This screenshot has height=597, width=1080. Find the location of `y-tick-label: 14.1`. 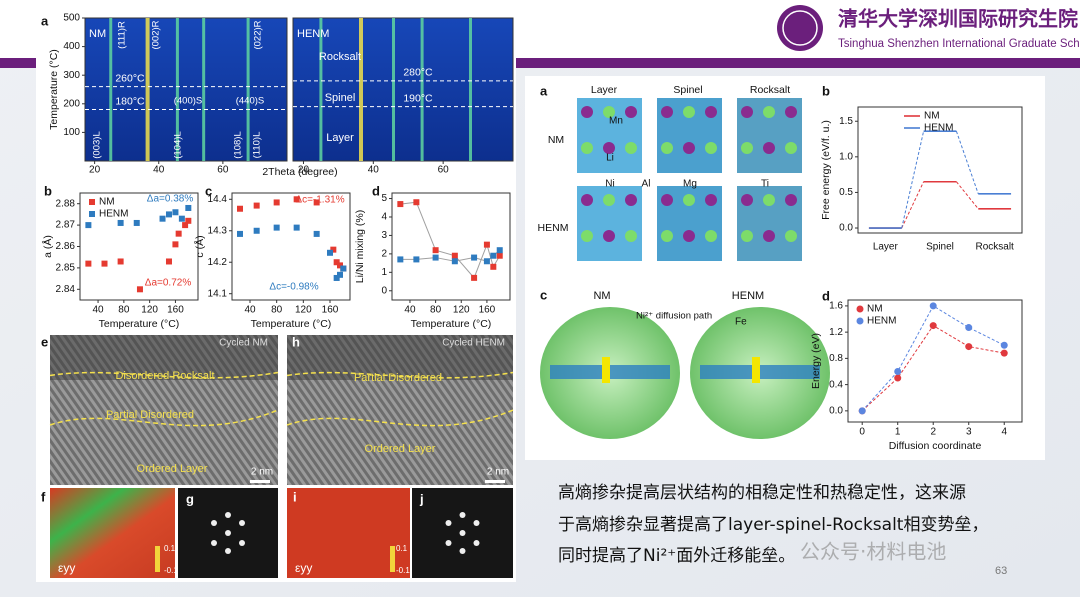

y-tick-label: 14.1 is located at coordinates (218, 293).